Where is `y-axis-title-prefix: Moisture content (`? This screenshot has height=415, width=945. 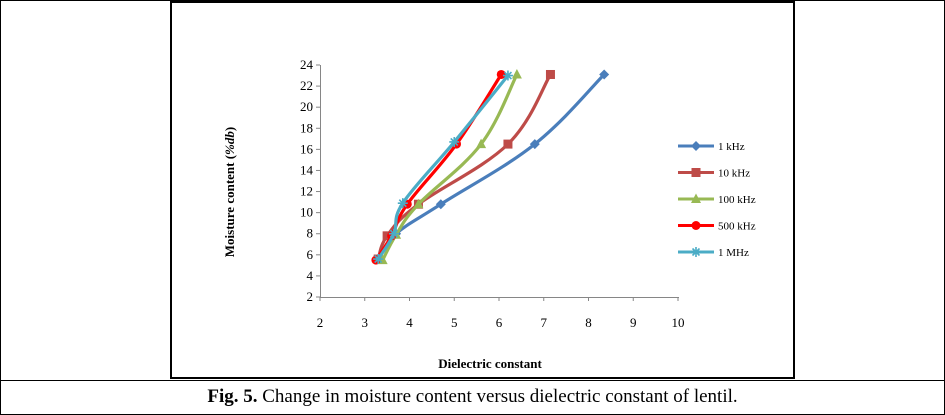
y-axis-title-prefix: Moisture content ( is located at coordinates (229, 206).